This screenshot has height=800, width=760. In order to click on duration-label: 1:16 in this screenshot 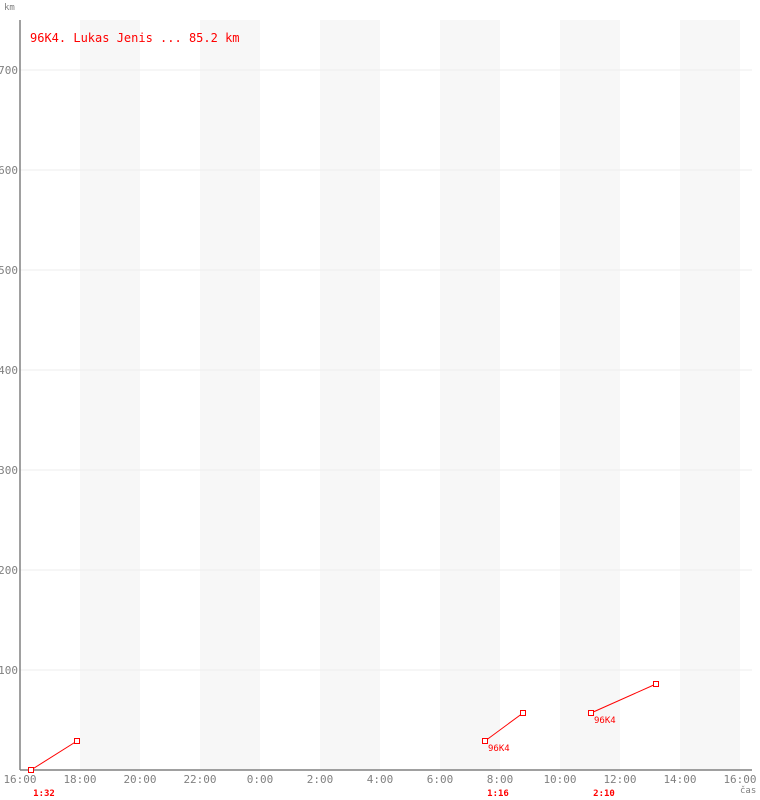, I will do `click(498, 794)`.